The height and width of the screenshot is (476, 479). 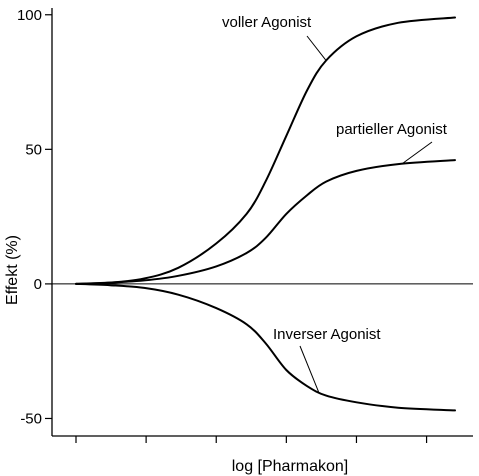 What do you see at coordinates (33, 149) in the screenshot?
I see `y-tick-label: 50` at bounding box center [33, 149].